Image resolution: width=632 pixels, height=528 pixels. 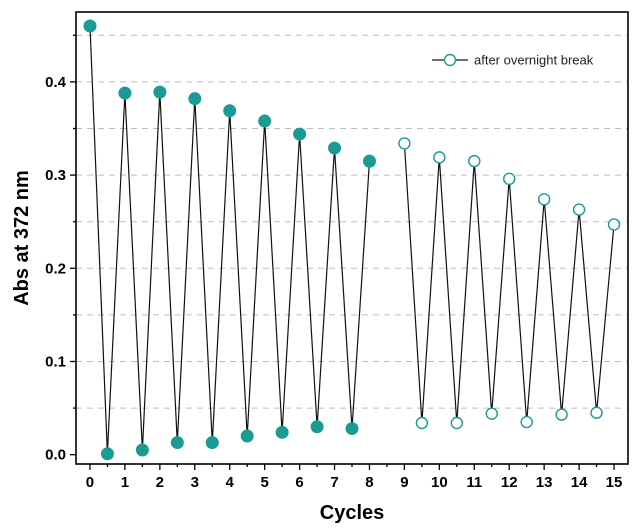 What do you see at coordinates (544, 482) in the screenshot?
I see `x-tick-label: 13` at bounding box center [544, 482].